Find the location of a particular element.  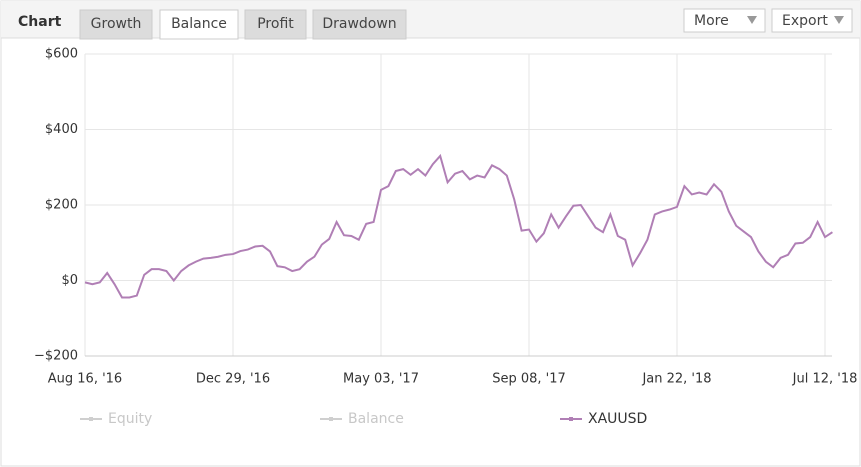

button-label: Export is located at coordinates (805, 21).